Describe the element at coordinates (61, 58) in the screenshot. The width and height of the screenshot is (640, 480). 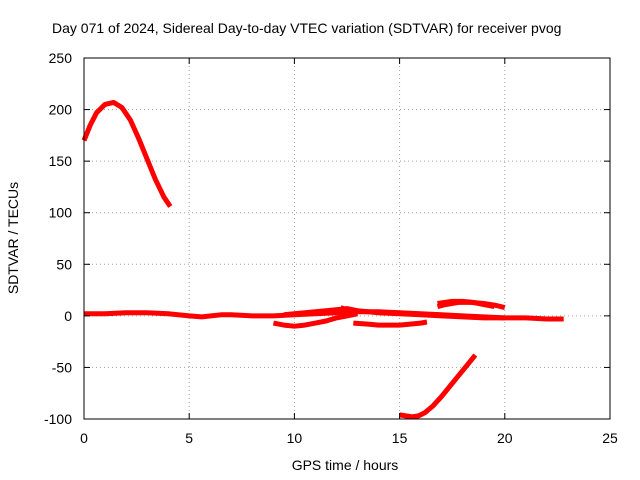
I see `y-tick-label: 250` at that location.